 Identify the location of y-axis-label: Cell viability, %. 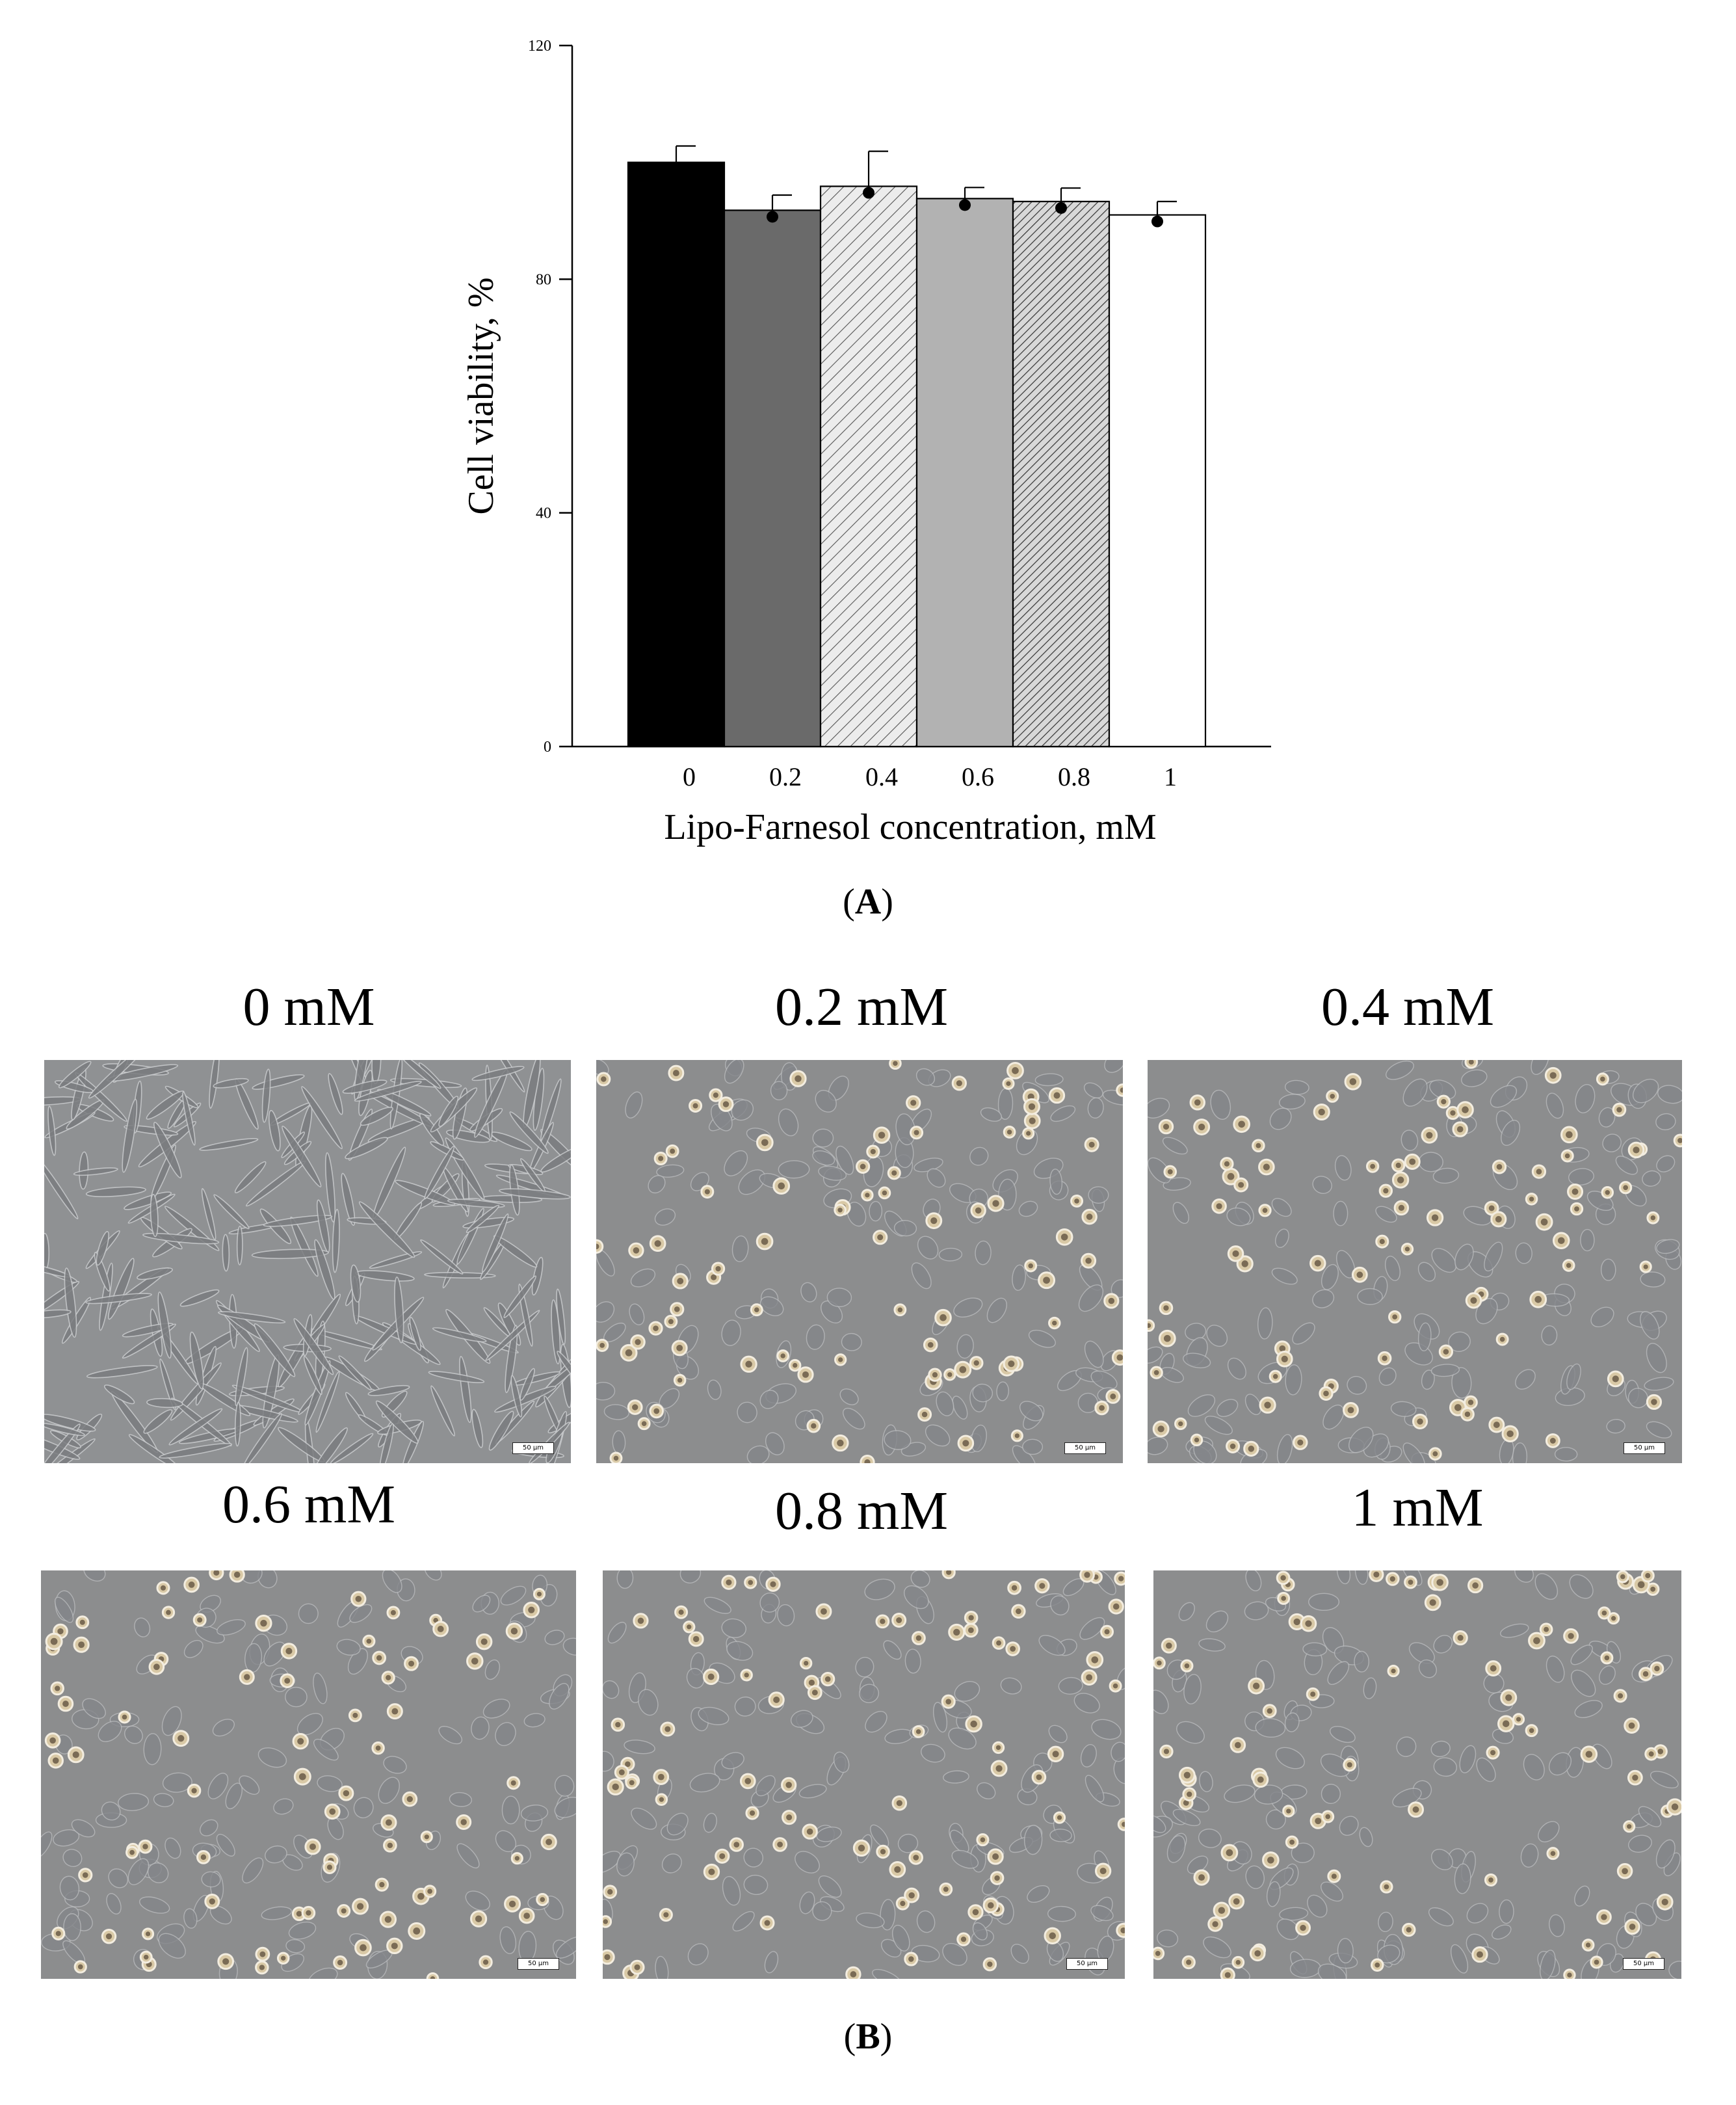
(481, 396).